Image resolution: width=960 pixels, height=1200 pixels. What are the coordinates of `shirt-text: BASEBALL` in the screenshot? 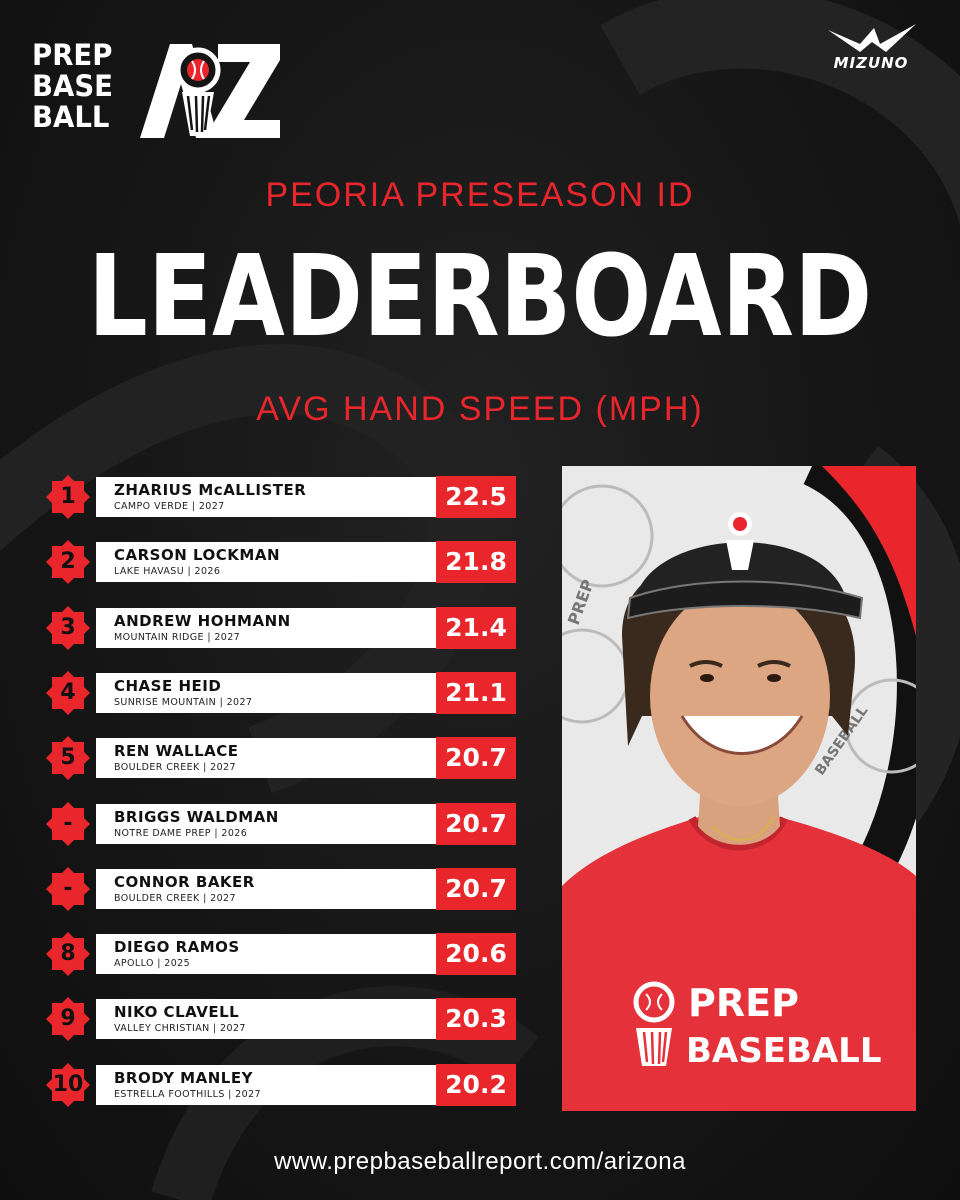 It's located at (784, 1051).